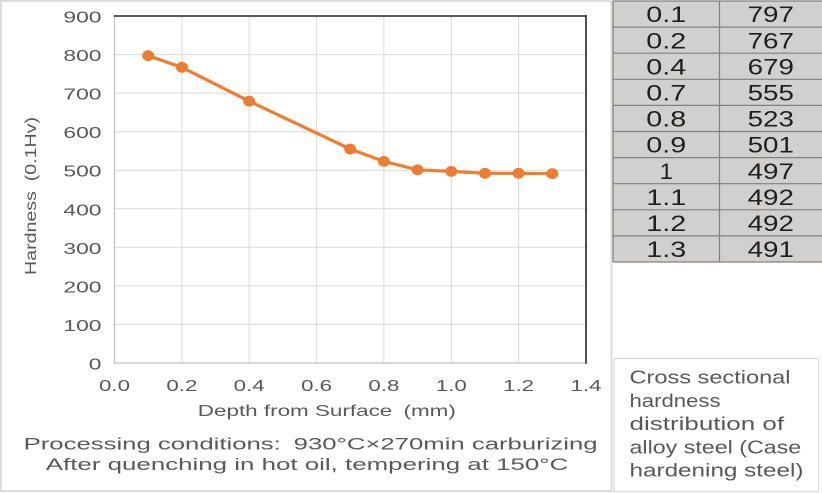 This screenshot has height=493, width=822. What do you see at coordinates (666, 14) in the screenshot?
I see `svg-text: 0.1` at bounding box center [666, 14].